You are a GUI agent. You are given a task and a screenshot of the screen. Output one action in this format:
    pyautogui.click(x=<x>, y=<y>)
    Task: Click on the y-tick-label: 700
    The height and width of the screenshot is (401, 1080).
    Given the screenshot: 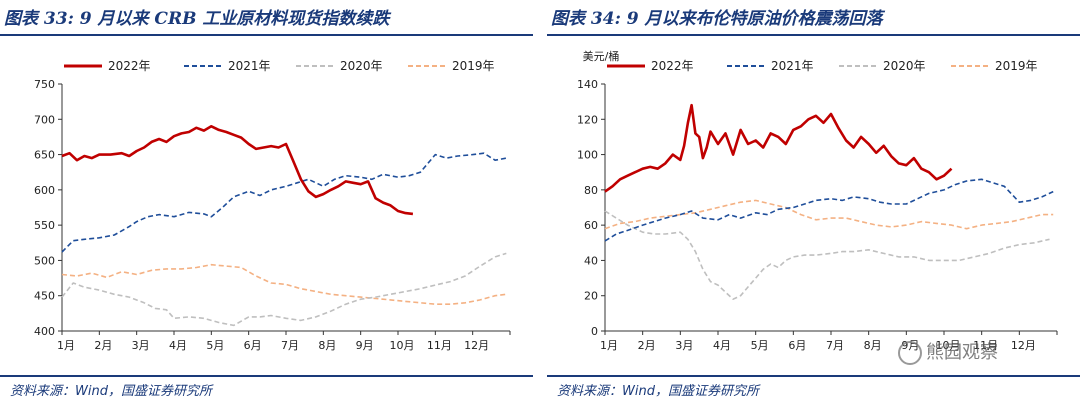 What is the action you would take?
    pyautogui.click(x=44, y=119)
    